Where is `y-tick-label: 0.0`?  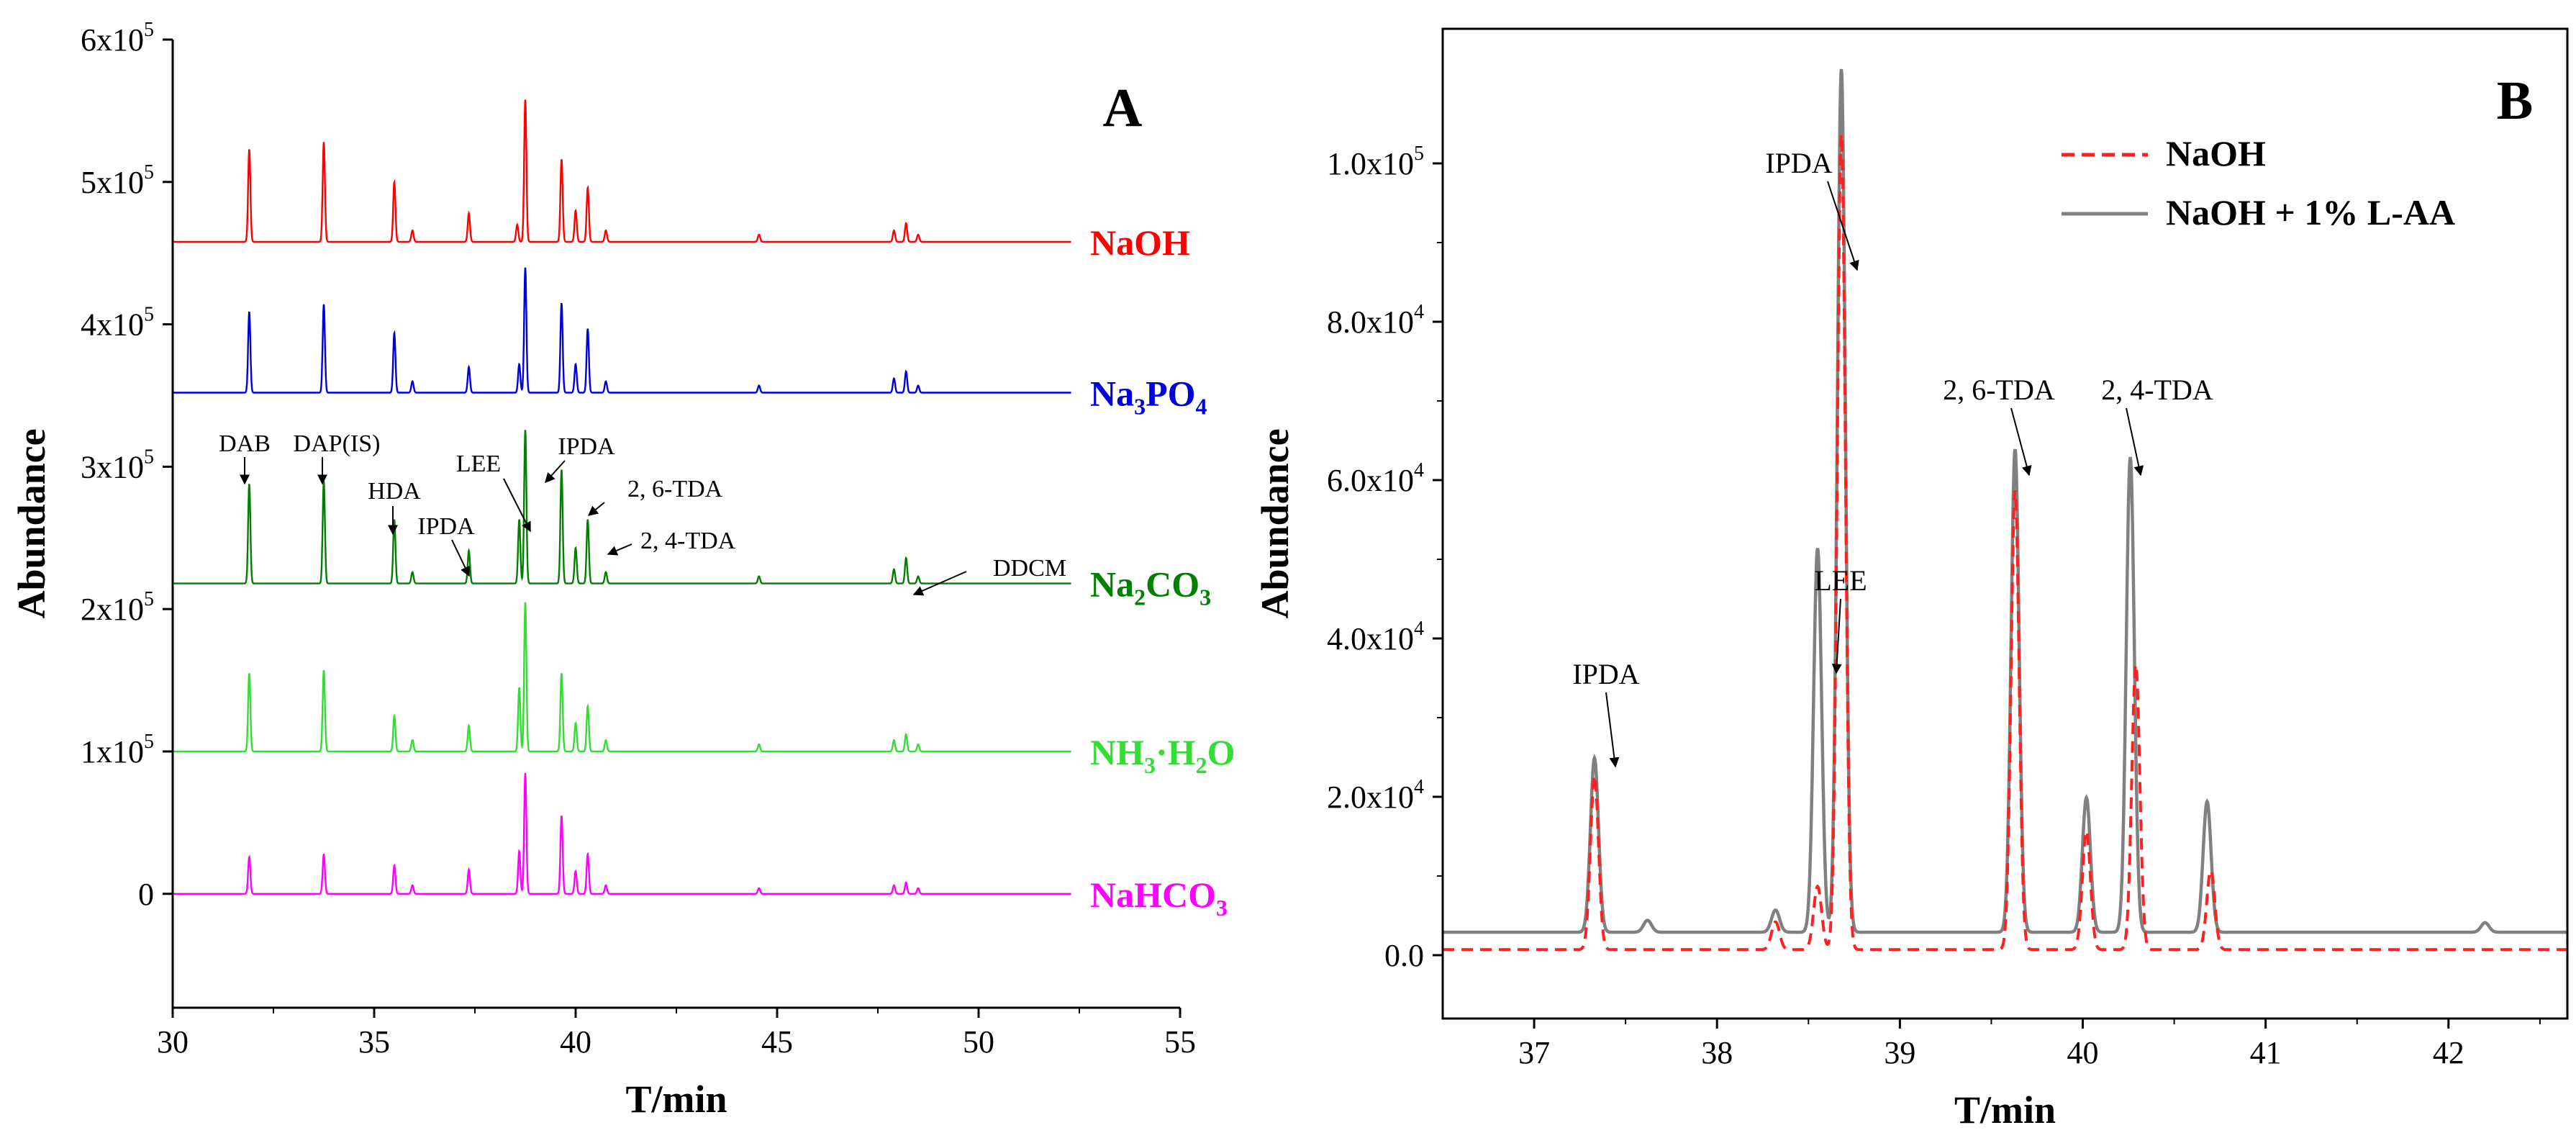
y-tick-label: 0.0 is located at coordinates (1404, 955).